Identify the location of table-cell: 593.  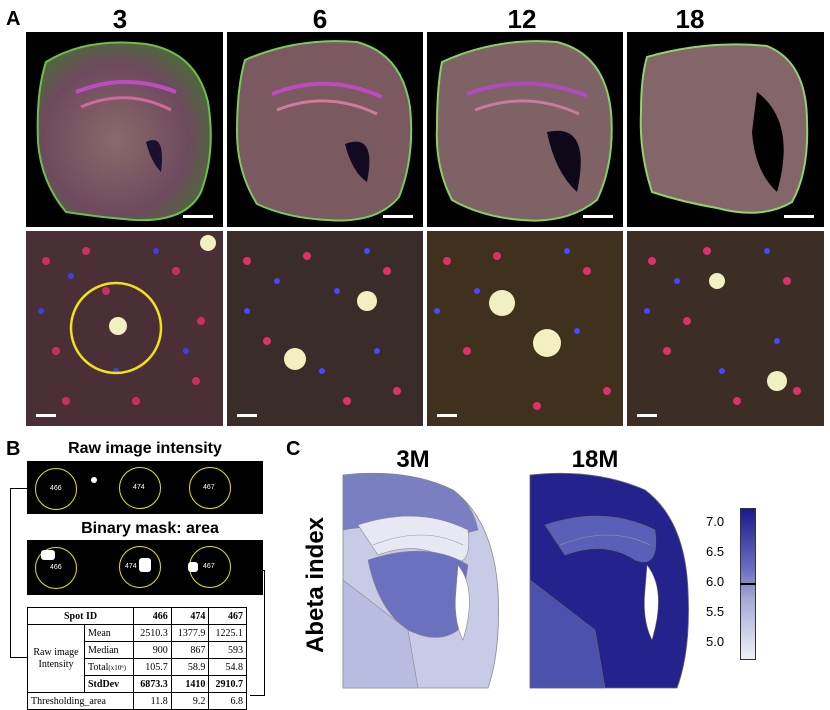
(227, 650).